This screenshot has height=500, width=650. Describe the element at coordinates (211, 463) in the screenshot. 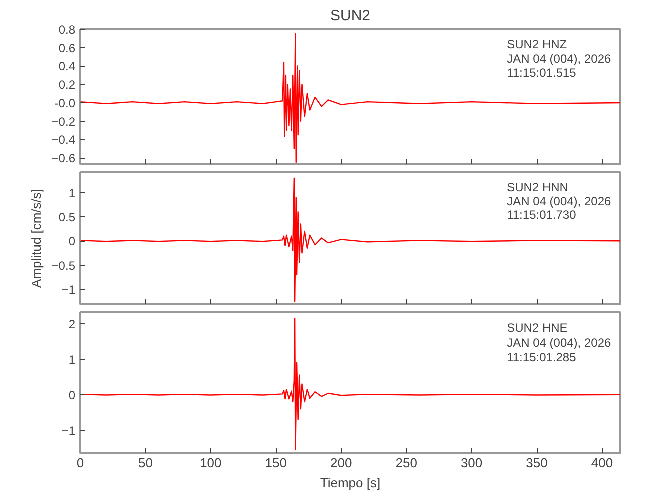

I see `x-tick-label: 100` at that location.